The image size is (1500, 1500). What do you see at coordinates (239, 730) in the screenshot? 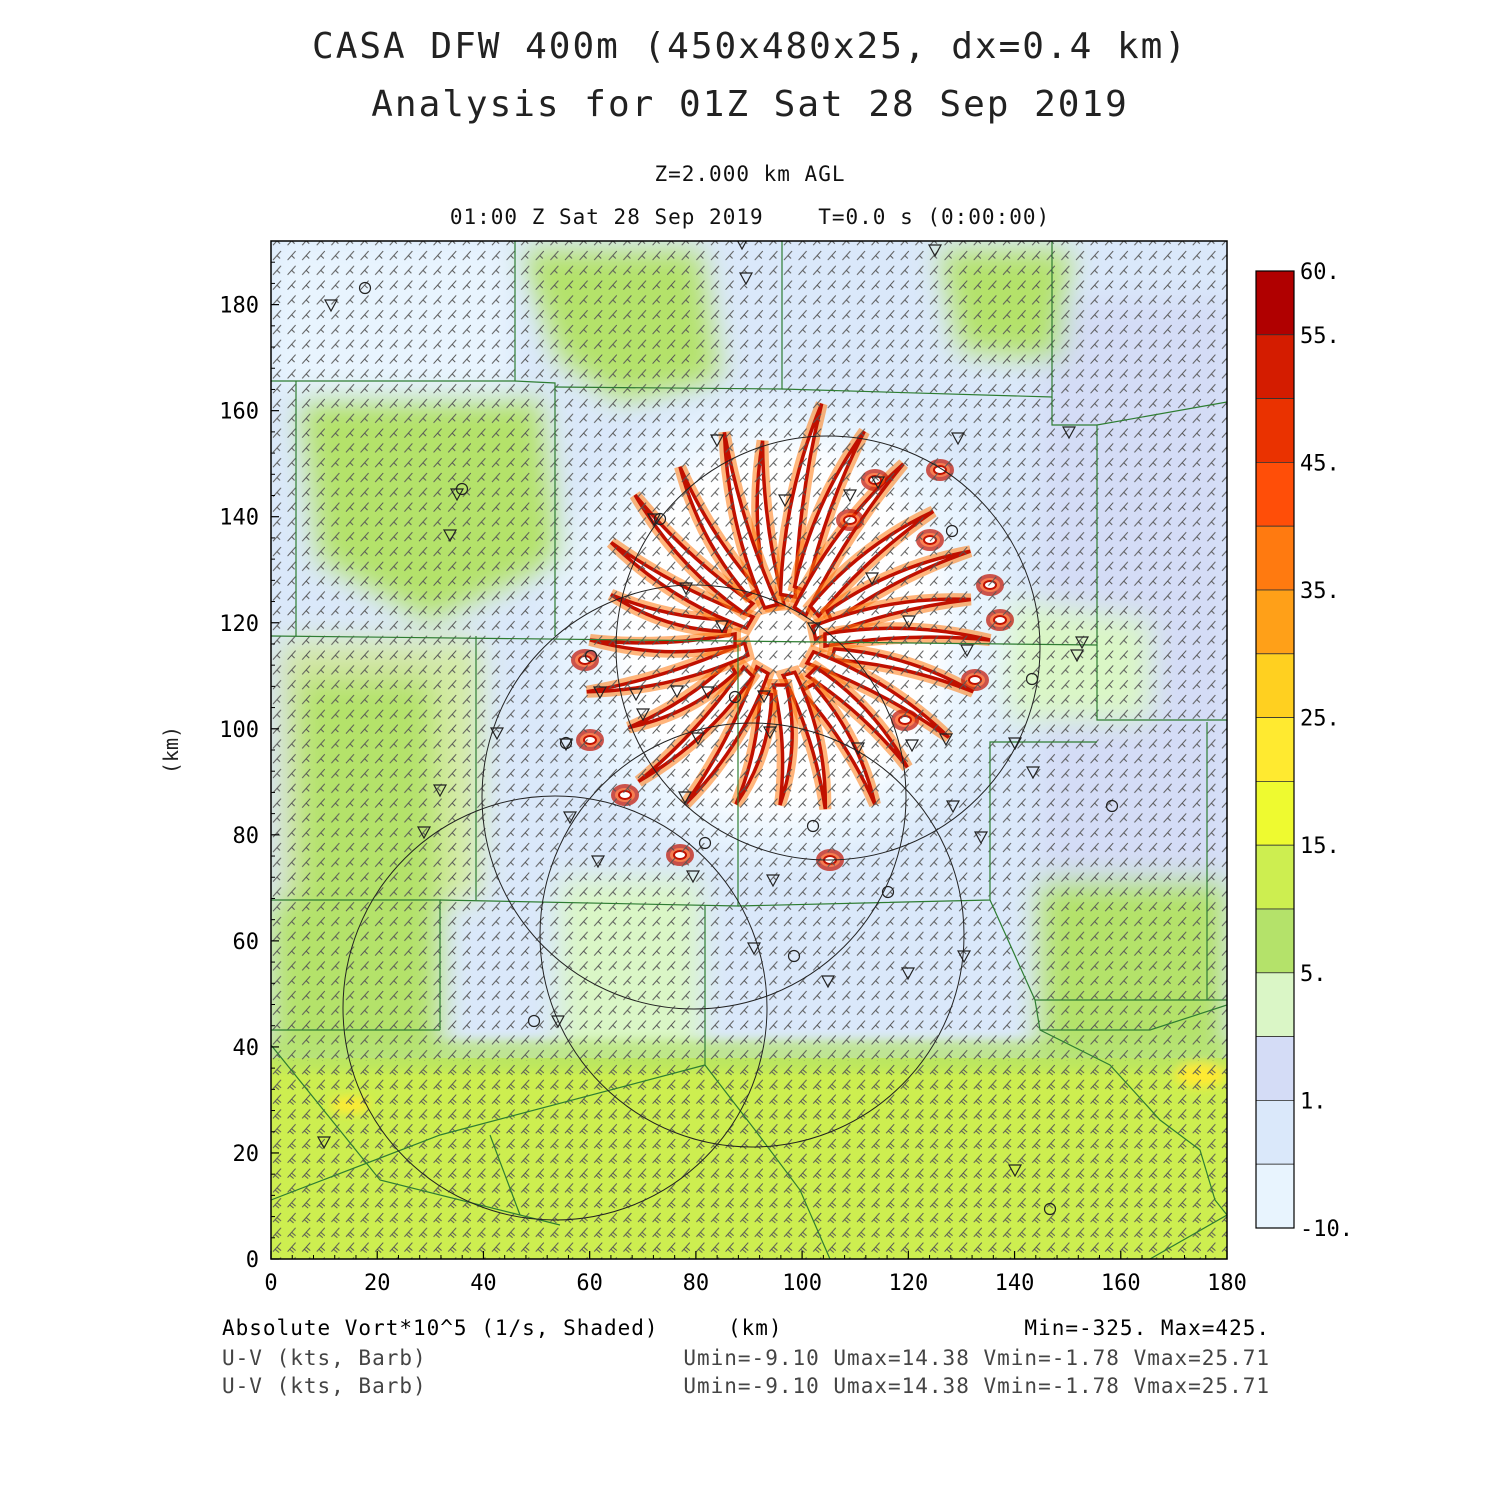
I see `y-tick-label: 100` at bounding box center [239, 730].